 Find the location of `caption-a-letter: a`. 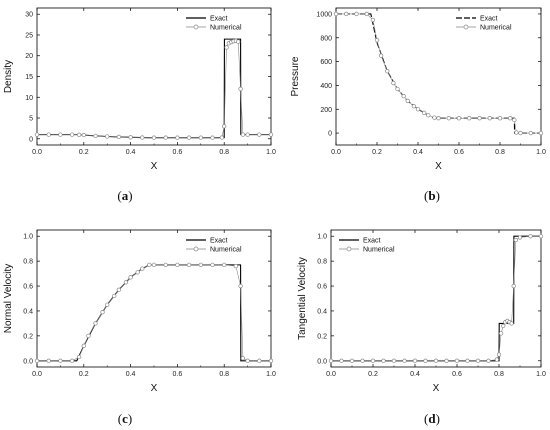

caption-a-letter: a is located at coordinates (125, 195).